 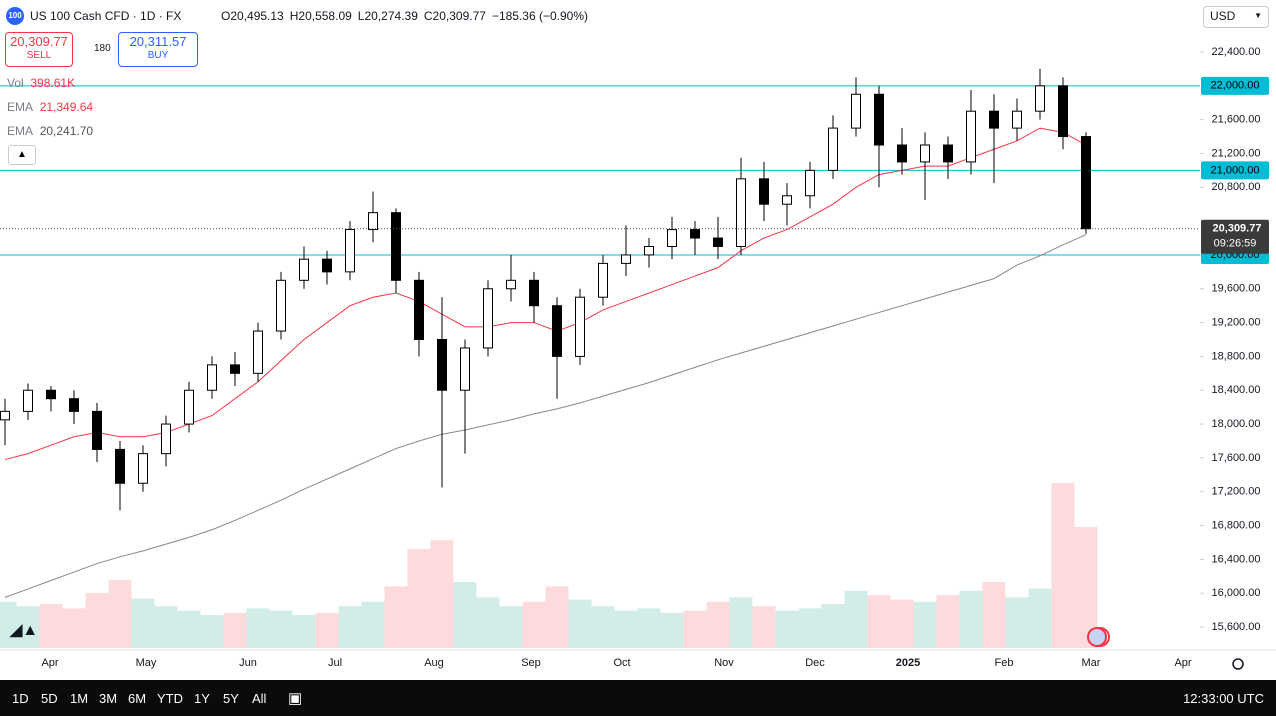 I want to click on range-button: 5Y, so click(x=231, y=698).